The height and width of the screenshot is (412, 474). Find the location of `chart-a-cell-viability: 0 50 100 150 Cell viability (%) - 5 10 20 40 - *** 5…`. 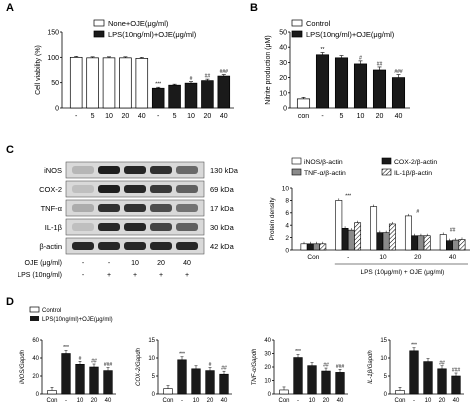

chart-a-cell-viability: 0 50 100 150 Cell viability (%) - 5 10 20 40 - *** 5… is located at coordinates (134, 69).